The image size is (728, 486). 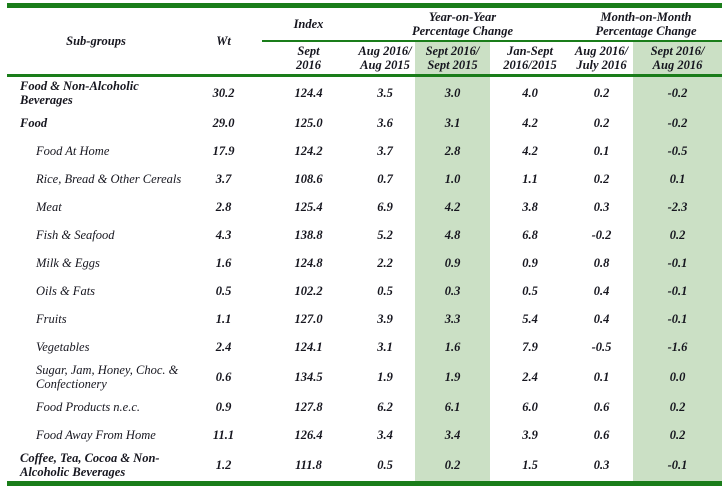 What do you see at coordinates (385, 123) in the screenshot?
I see `value-cell: 3.6` at bounding box center [385, 123].